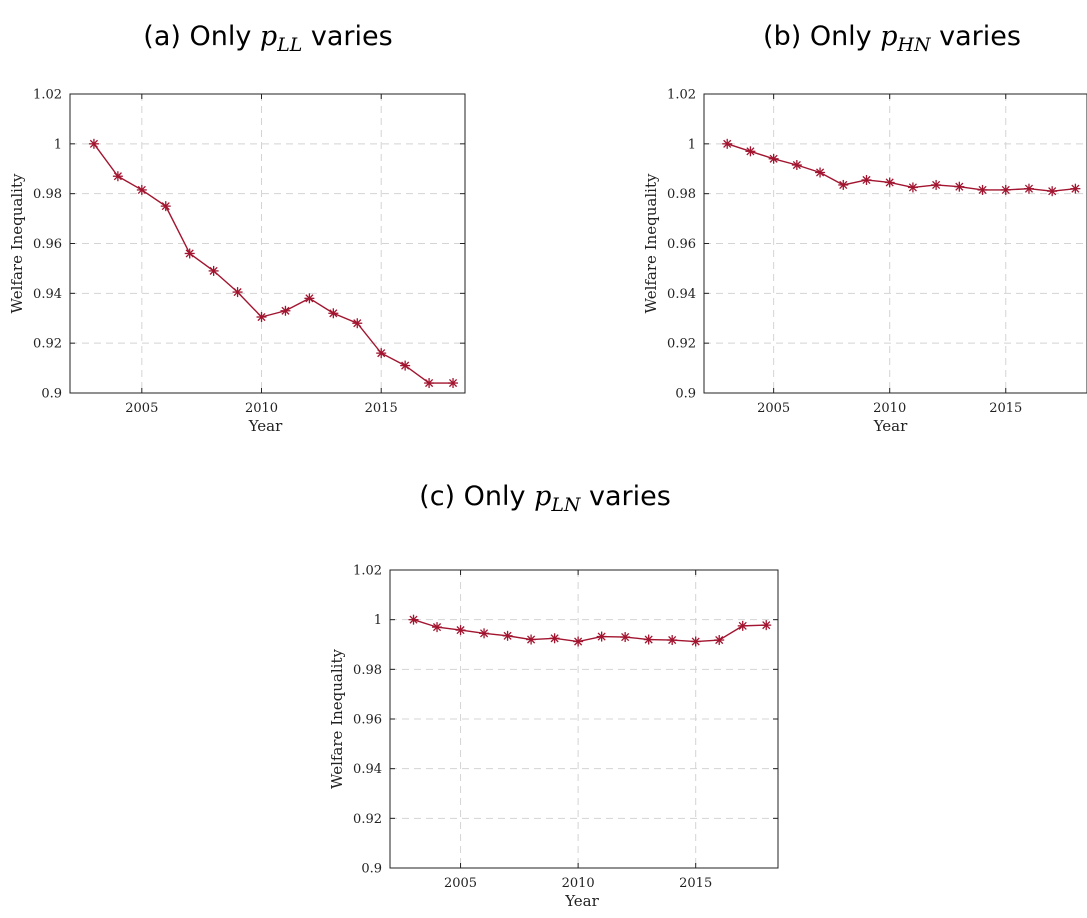 This screenshot has height=918, width=1087. Describe the element at coordinates (476, 496) in the screenshot. I see `title-prefix: (c) Only` at that location.